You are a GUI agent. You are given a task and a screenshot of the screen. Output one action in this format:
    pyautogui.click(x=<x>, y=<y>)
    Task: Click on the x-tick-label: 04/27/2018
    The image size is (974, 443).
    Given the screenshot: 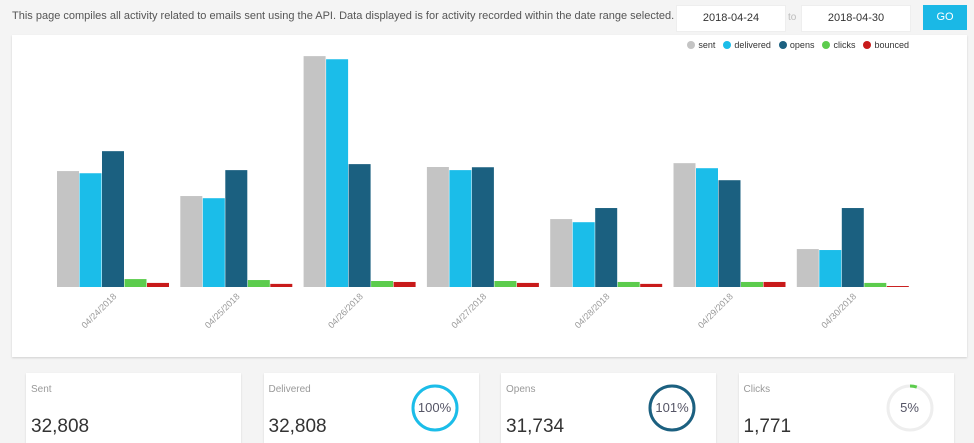 What is the action you would take?
    pyautogui.click(x=468, y=310)
    